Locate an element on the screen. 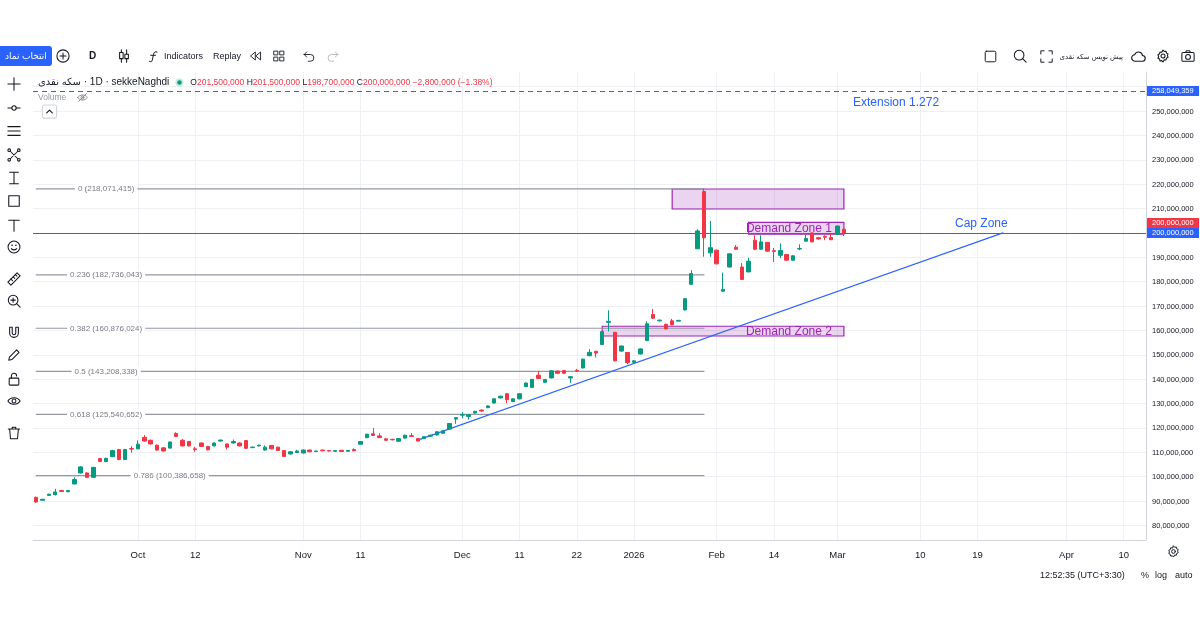 This screenshot has width=1200, height=630. series-label: 0 (218,071,415) is located at coordinates (106, 189).